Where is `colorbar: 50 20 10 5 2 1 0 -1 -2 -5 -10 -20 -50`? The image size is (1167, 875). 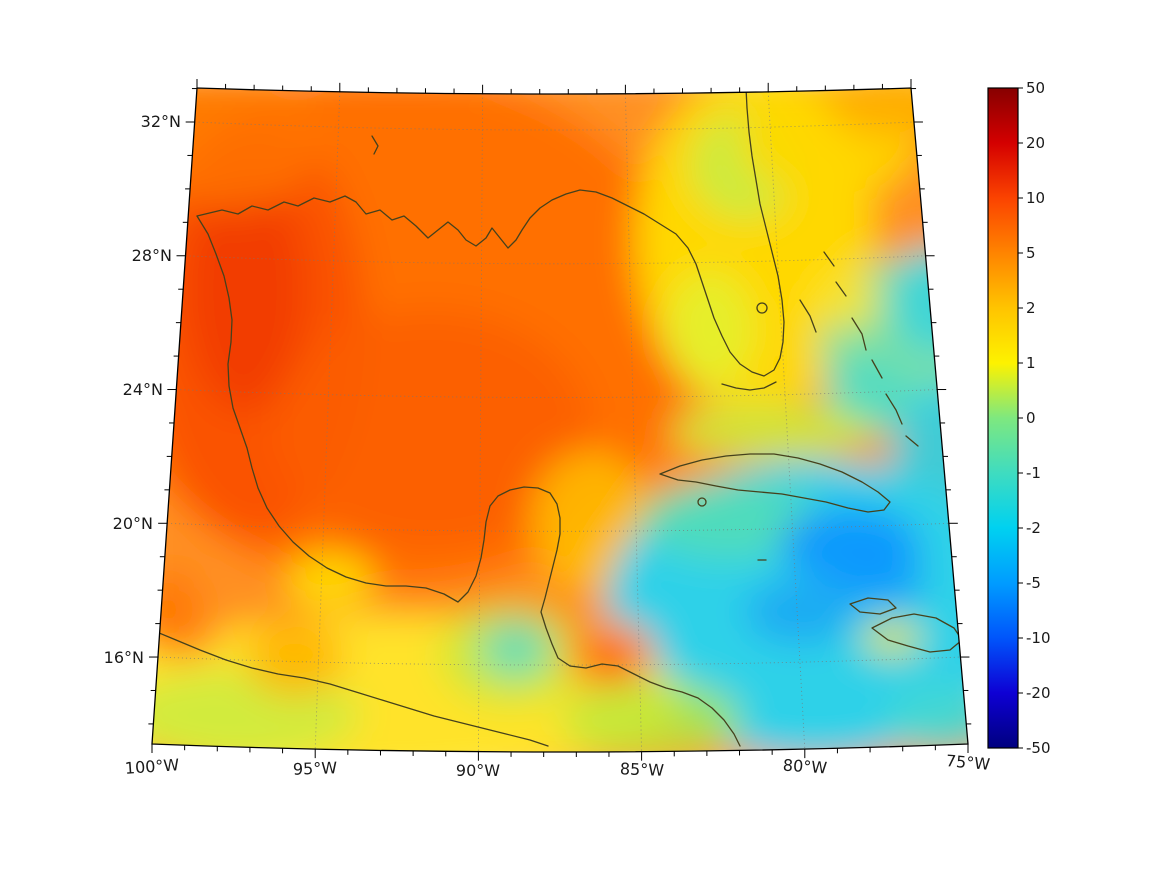 colorbar: 50 20 10 5 2 1 0 -1 -2 -5 -10 -20 -50 is located at coordinates (1019, 418).